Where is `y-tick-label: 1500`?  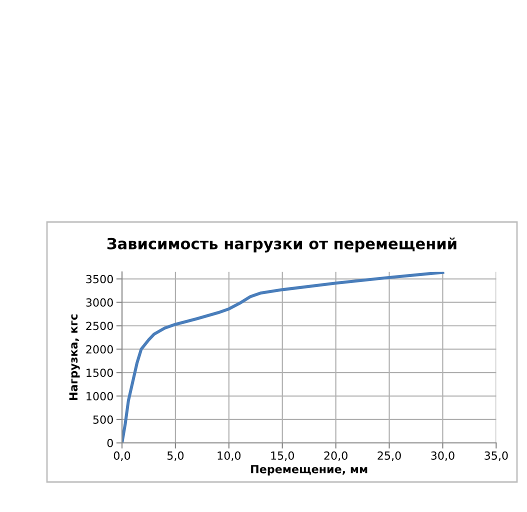
y-tick-label: 1500 is located at coordinates (99, 372).